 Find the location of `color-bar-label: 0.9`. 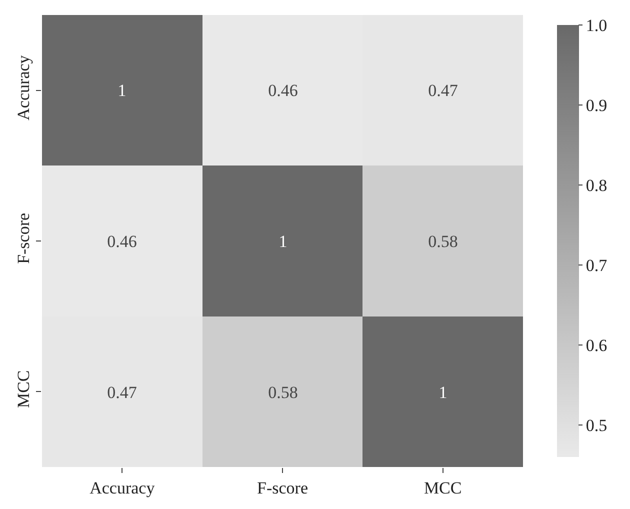

color-bar-label: 0.9 is located at coordinates (597, 105).